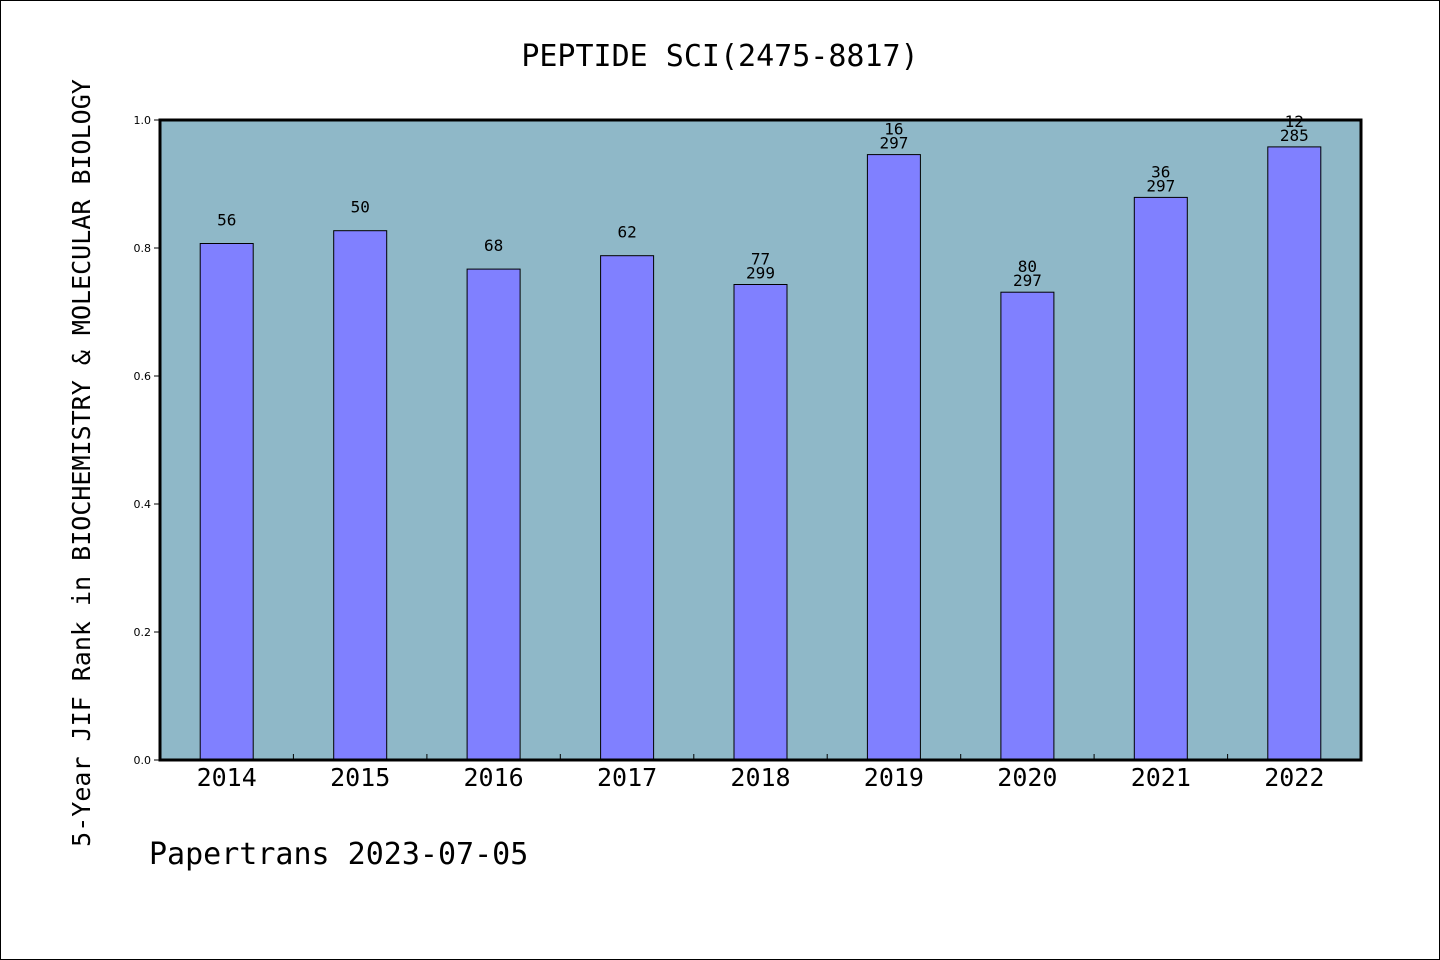  Describe the element at coordinates (493, 514) in the screenshot. I see `bar-2016` at that location.